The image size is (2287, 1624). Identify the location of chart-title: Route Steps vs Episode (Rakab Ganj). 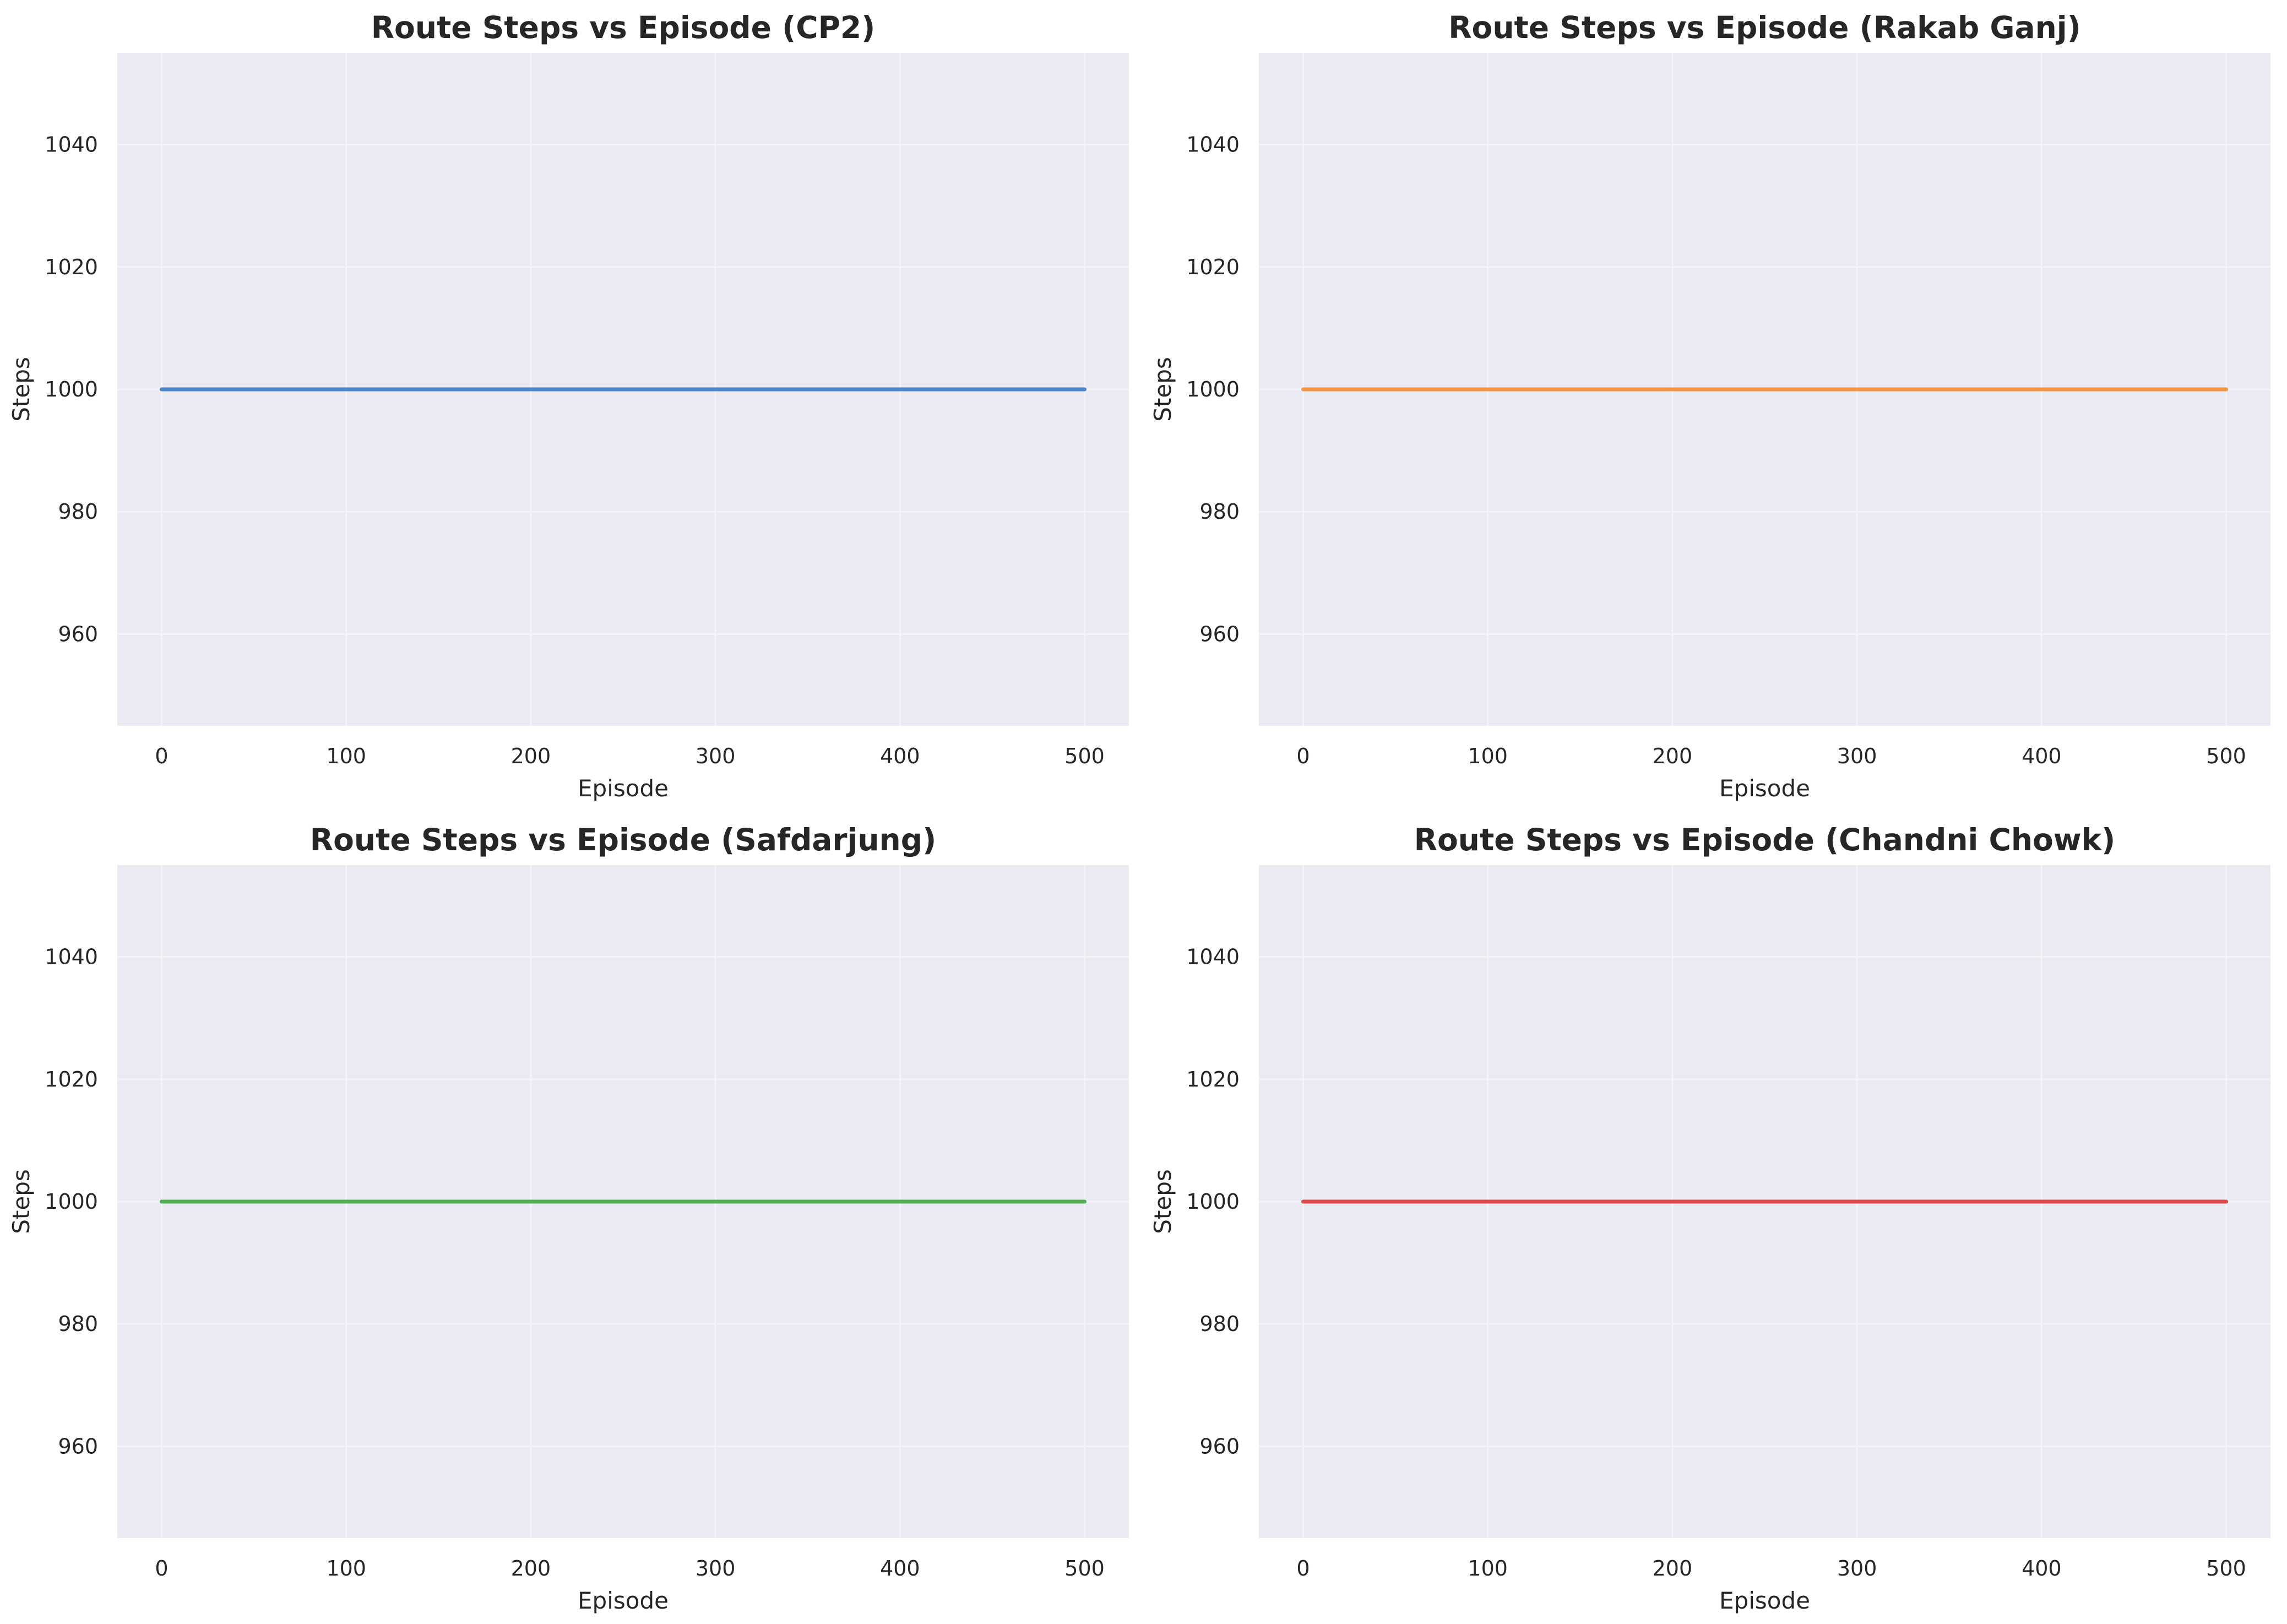
(1764, 27).